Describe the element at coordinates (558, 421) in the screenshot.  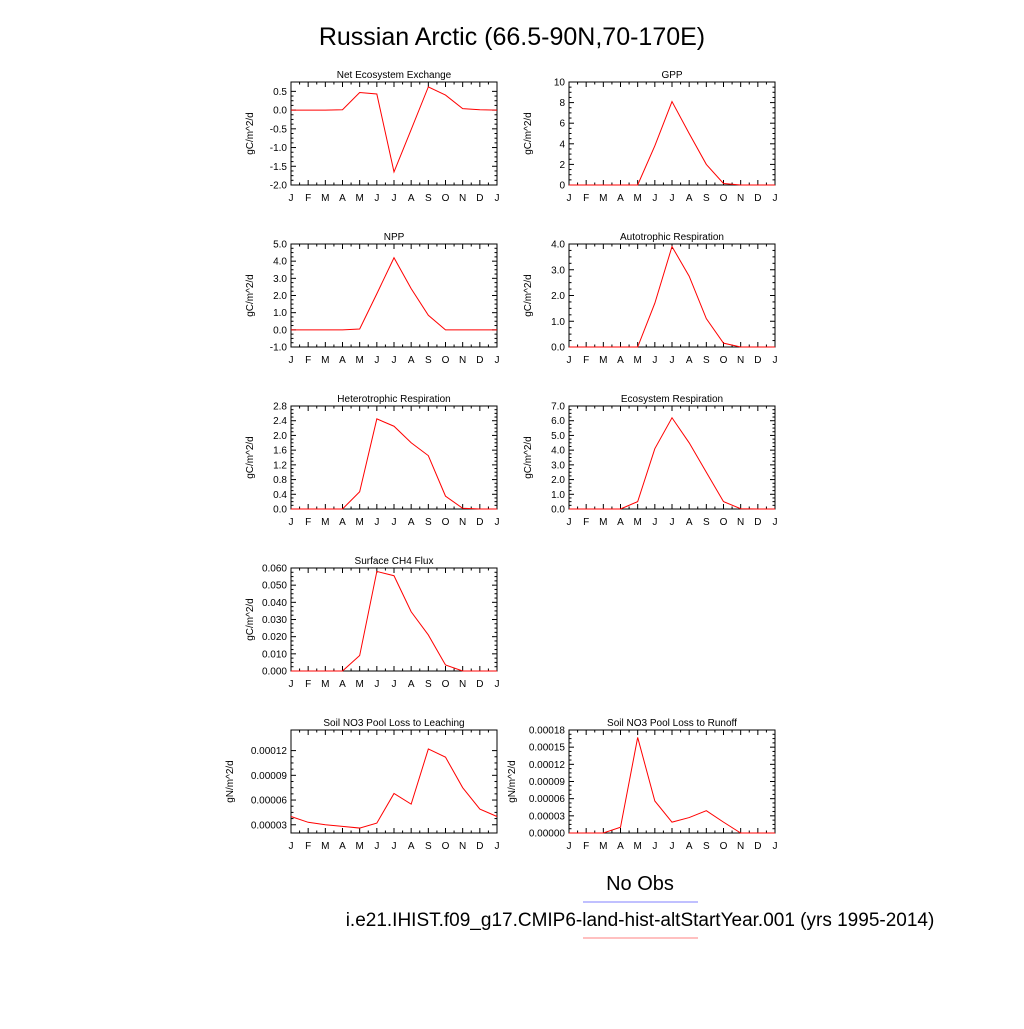
I see `y-tick-label: 6.0` at that location.